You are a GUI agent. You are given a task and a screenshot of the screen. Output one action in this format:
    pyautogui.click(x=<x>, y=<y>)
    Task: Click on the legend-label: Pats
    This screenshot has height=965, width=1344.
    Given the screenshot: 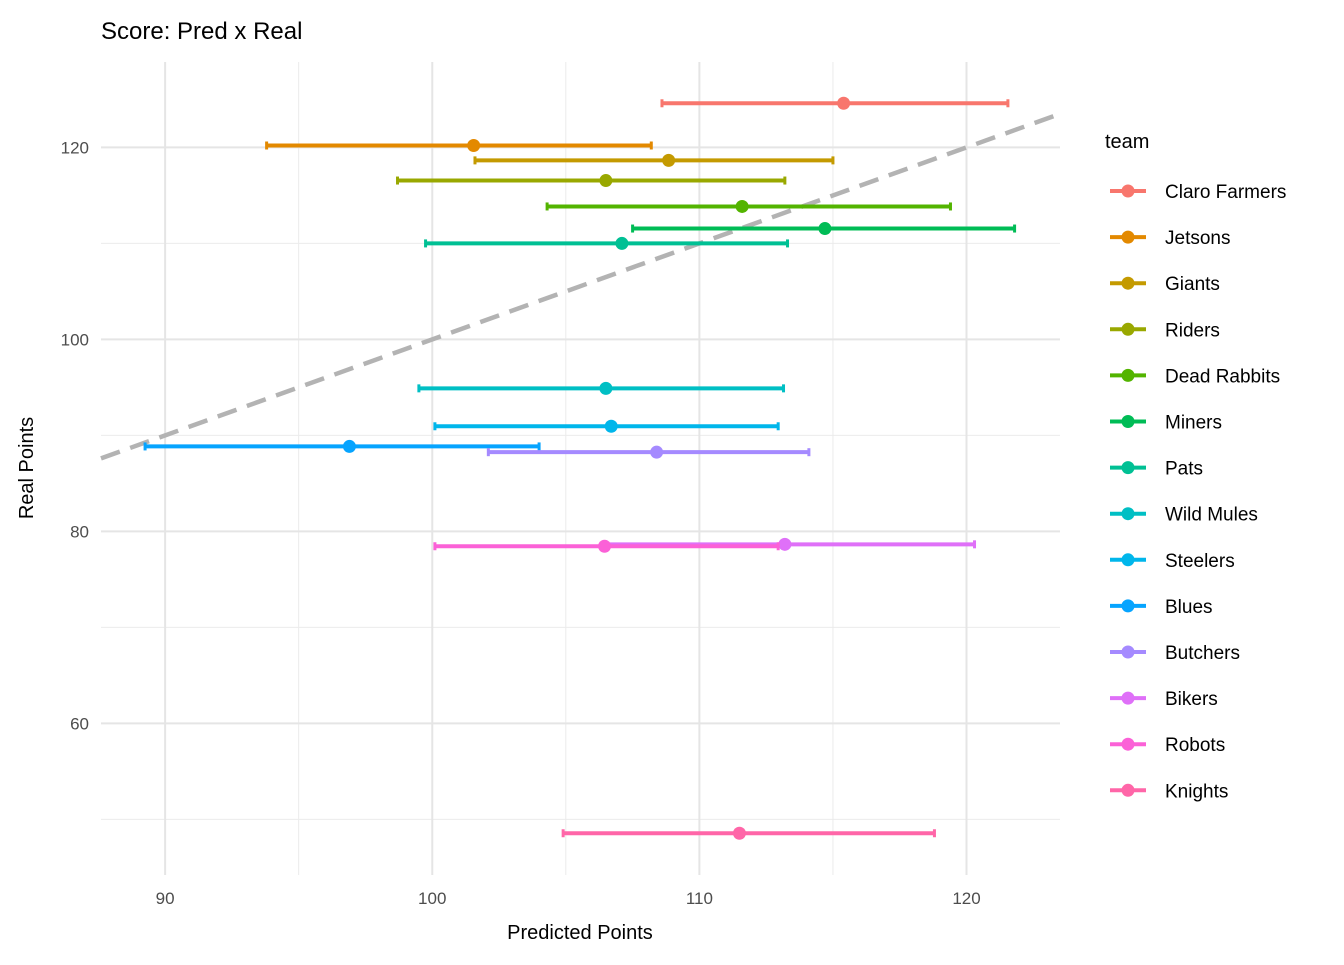 What is the action you would take?
    pyautogui.click(x=1184, y=469)
    